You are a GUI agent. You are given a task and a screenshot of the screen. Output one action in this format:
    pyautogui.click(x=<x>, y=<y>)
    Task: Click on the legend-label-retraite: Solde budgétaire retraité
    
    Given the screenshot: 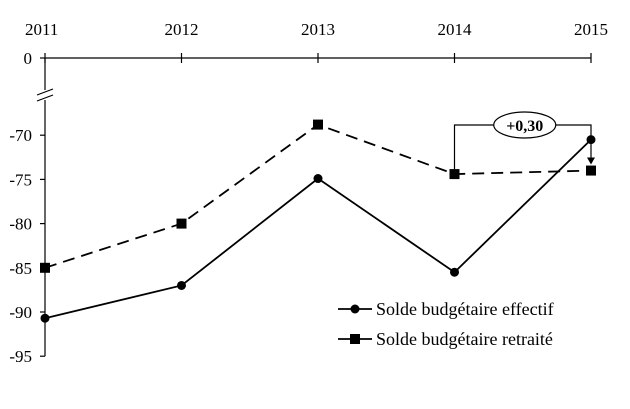 What is the action you would take?
    pyautogui.click(x=464, y=339)
    